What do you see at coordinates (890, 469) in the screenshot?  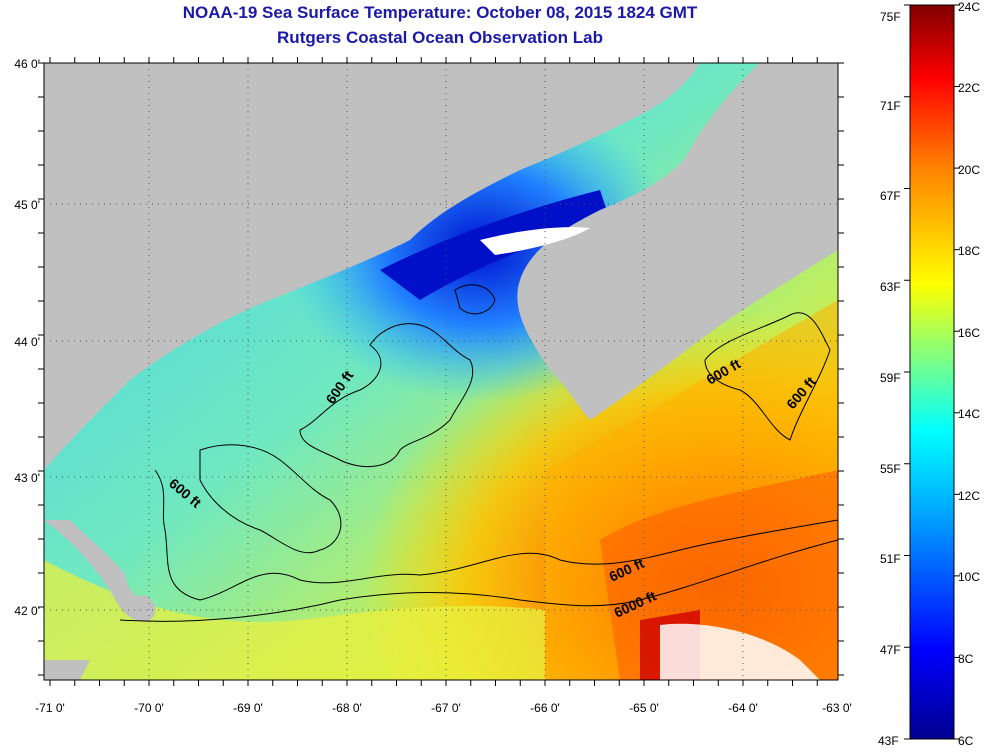 I see `colorbar-f-label: 55F` at bounding box center [890, 469].